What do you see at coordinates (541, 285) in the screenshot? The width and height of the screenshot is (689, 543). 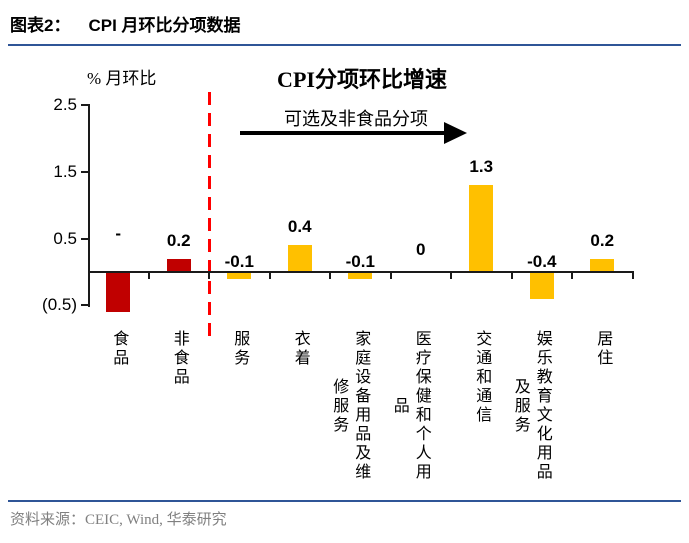 I see `bar-娱乐教育文化用品及服务` at bounding box center [541, 285].